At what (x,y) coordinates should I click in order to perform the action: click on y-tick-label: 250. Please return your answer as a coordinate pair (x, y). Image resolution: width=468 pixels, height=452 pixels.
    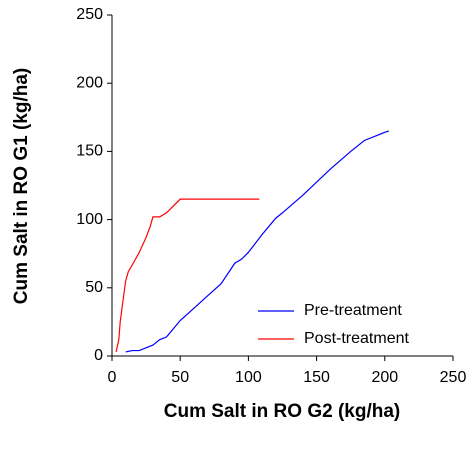
    Looking at the image, I should click on (89, 14).